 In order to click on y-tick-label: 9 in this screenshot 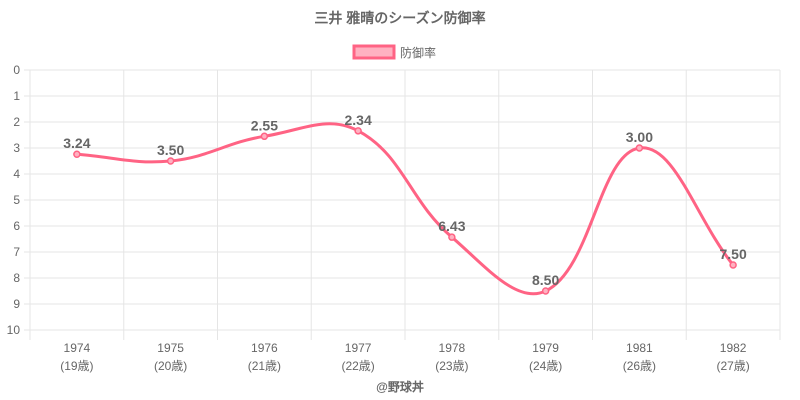, I will do `click(16, 304)`.